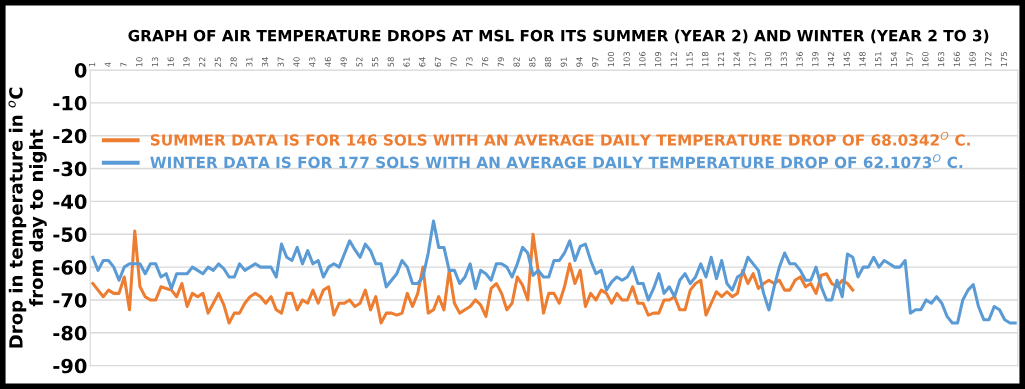 The image size is (1025, 389). What do you see at coordinates (70, 267) in the screenshot?
I see `y-tick-label: -60` at bounding box center [70, 267].